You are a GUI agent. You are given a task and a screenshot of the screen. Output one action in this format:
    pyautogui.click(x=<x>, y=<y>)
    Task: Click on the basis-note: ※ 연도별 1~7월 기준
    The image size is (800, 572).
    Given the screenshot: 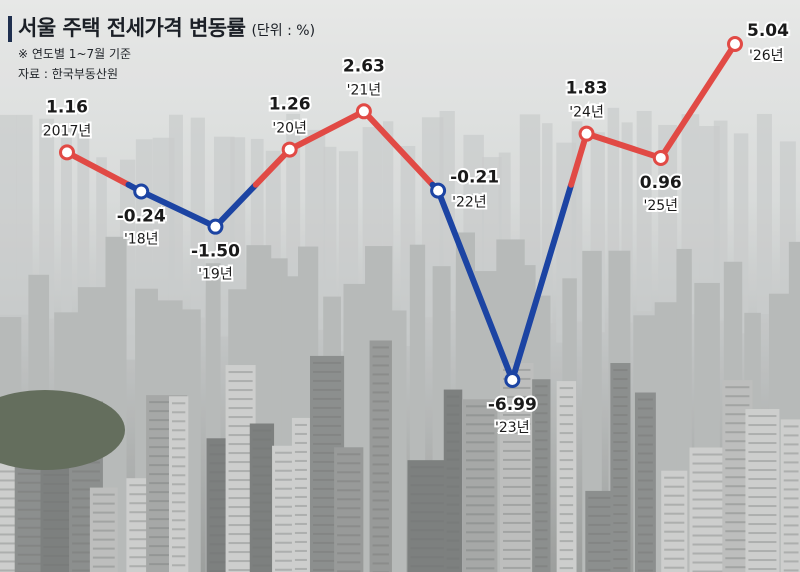 What is the action you would take?
    pyautogui.click(x=75, y=54)
    